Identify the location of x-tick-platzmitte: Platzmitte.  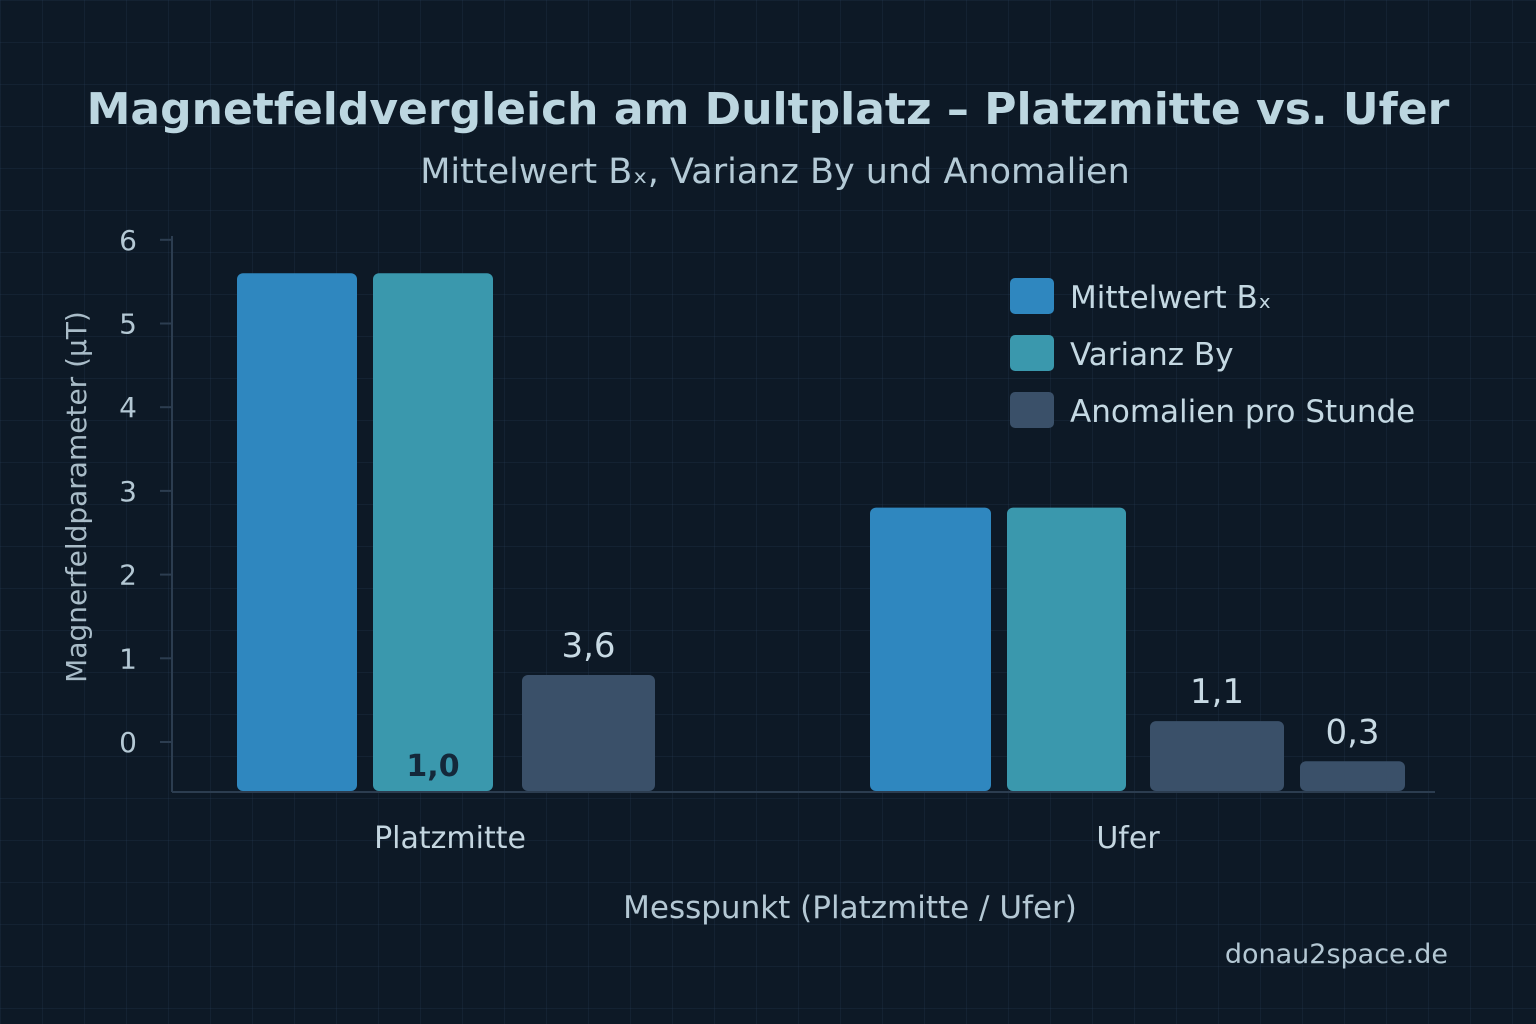
(450, 838).